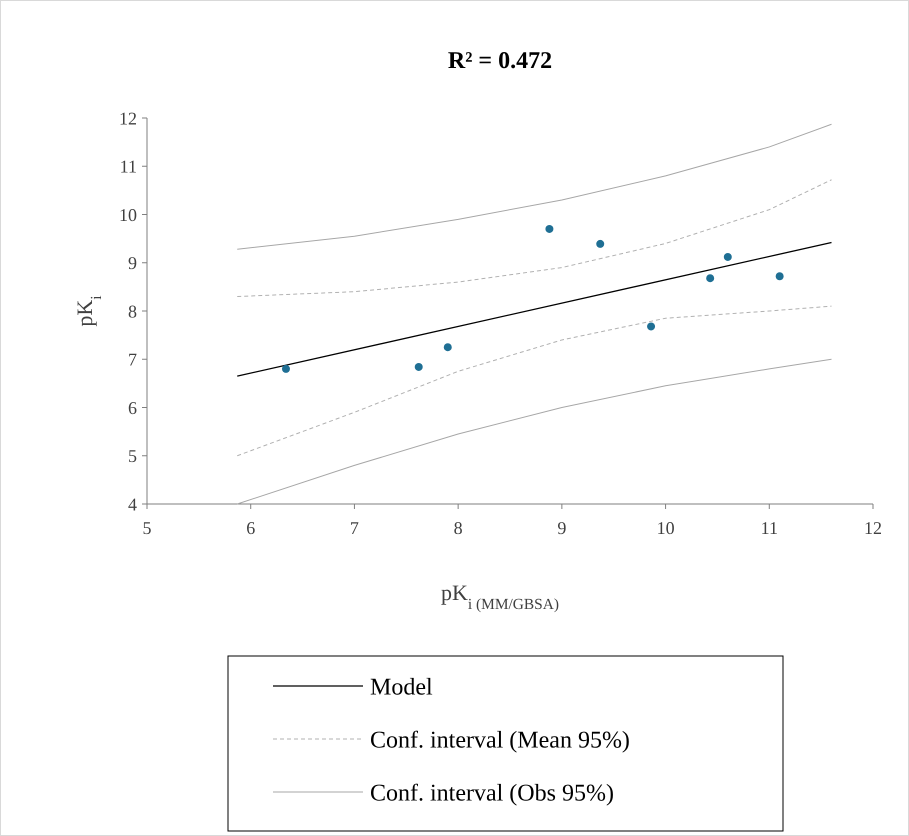 This screenshot has height=836, width=909. What do you see at coordinates (132, 311) in the screenshot?
I see `y-tick-label: 8` at bounding box center [132, 311].